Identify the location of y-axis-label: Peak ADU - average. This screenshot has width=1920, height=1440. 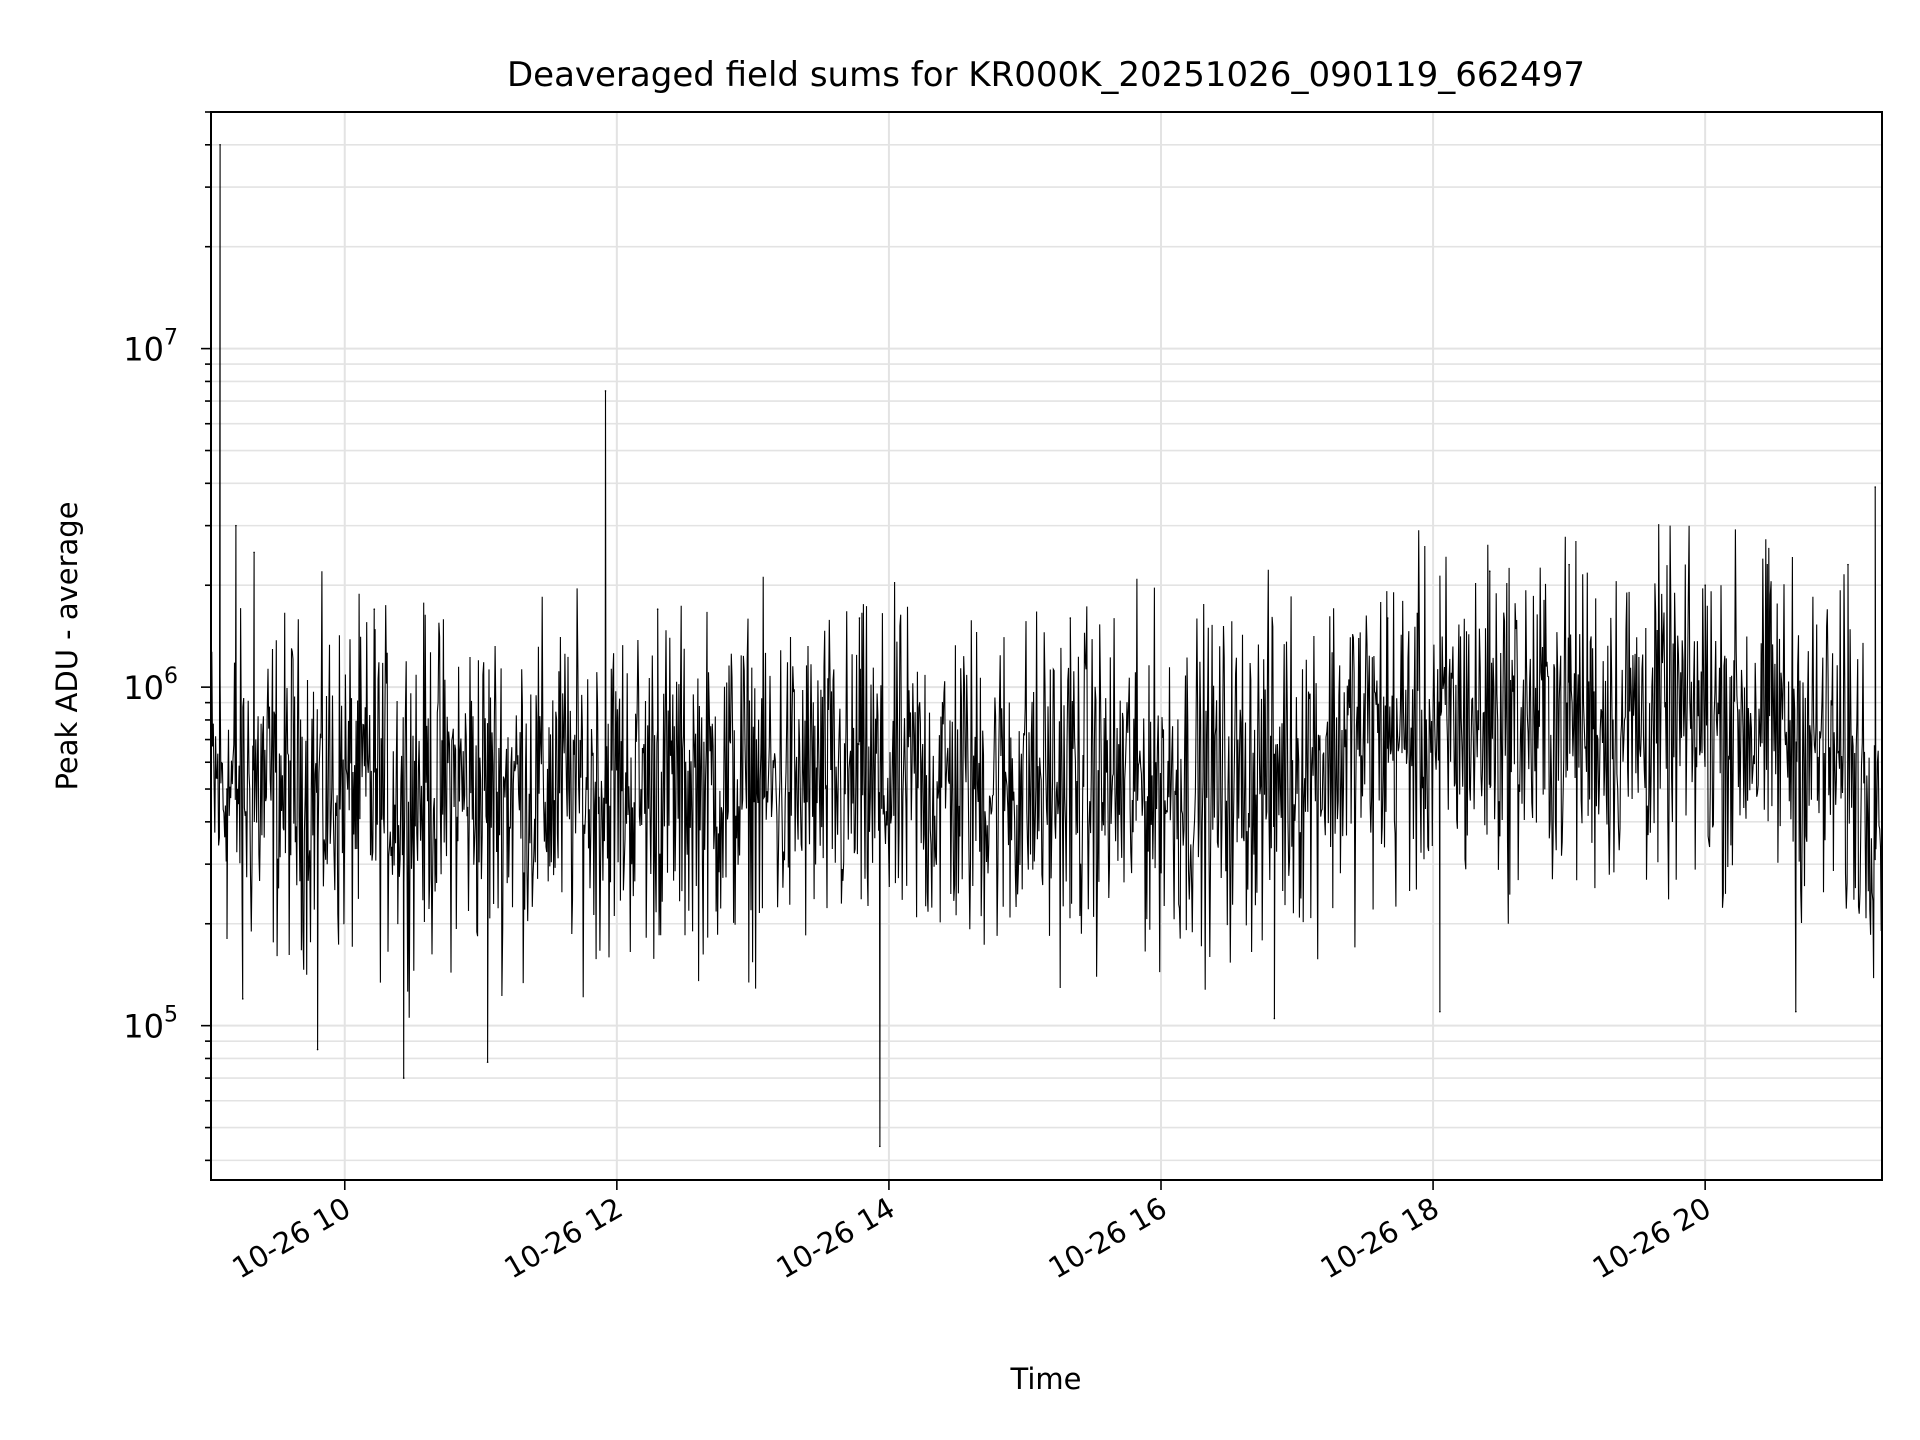
(67, 645).